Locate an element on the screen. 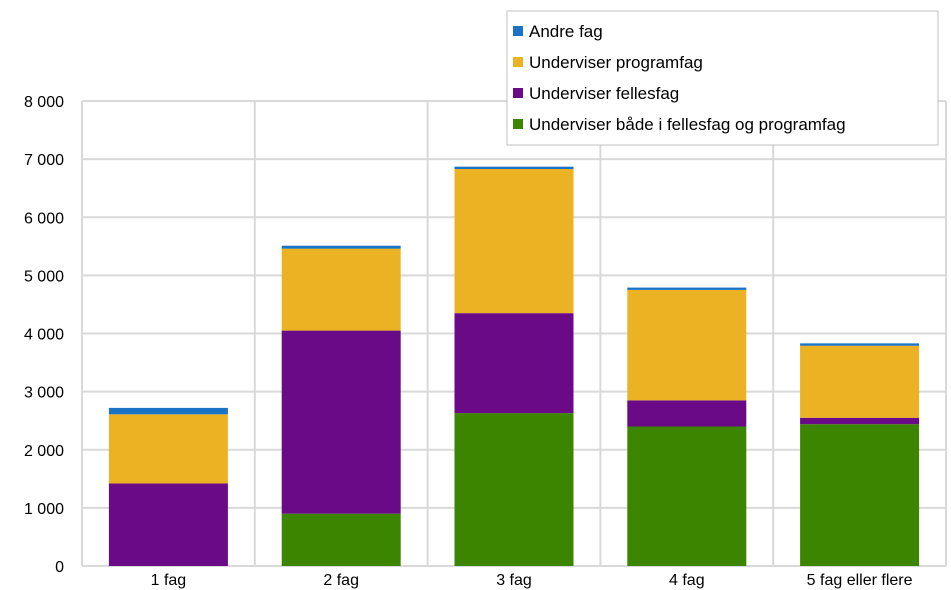 The height and width of the screenshot is (590, 951). x-tick-label: 2 fag is located at coordinates (341, 580).